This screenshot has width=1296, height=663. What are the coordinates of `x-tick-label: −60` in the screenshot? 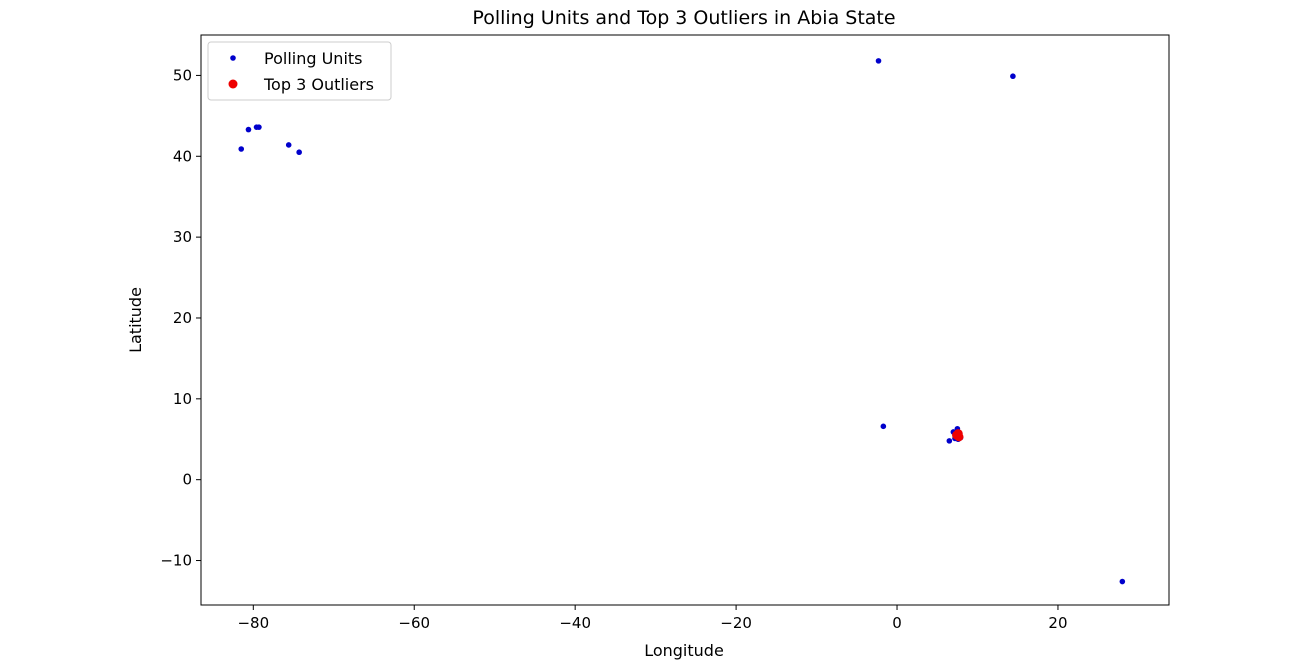 It's located at (414, 623).